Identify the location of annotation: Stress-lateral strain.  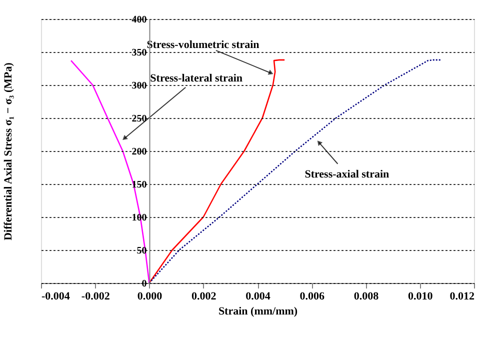
(196, 78).